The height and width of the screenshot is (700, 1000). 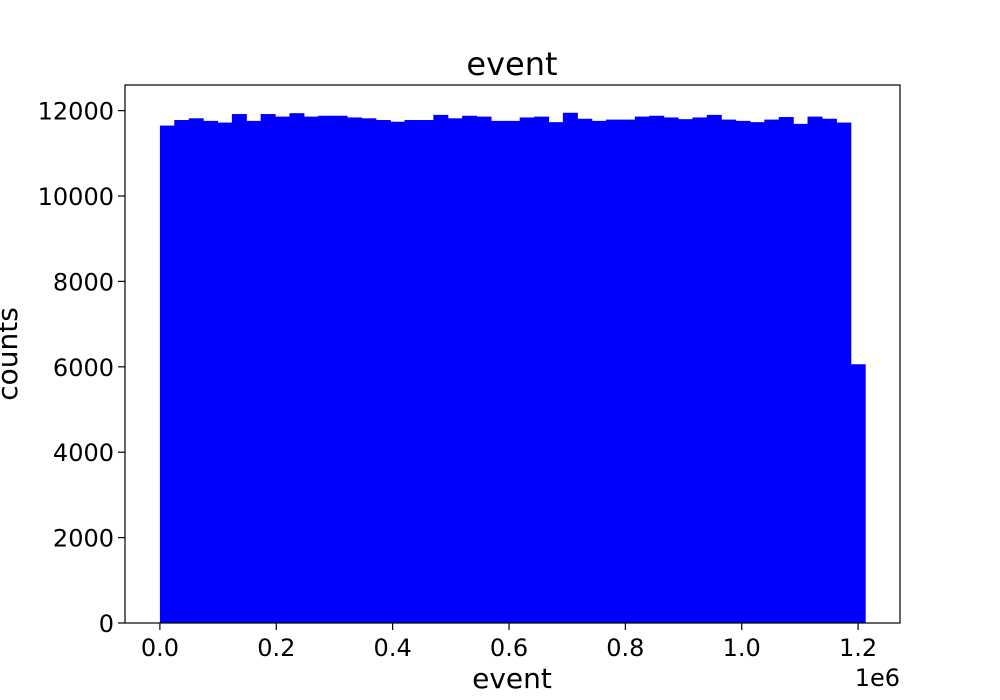 What do you see at coordinates (160, 648) in the screenshot?
I see `x-tick-label: 0.0` at bounding box center [160, 648].